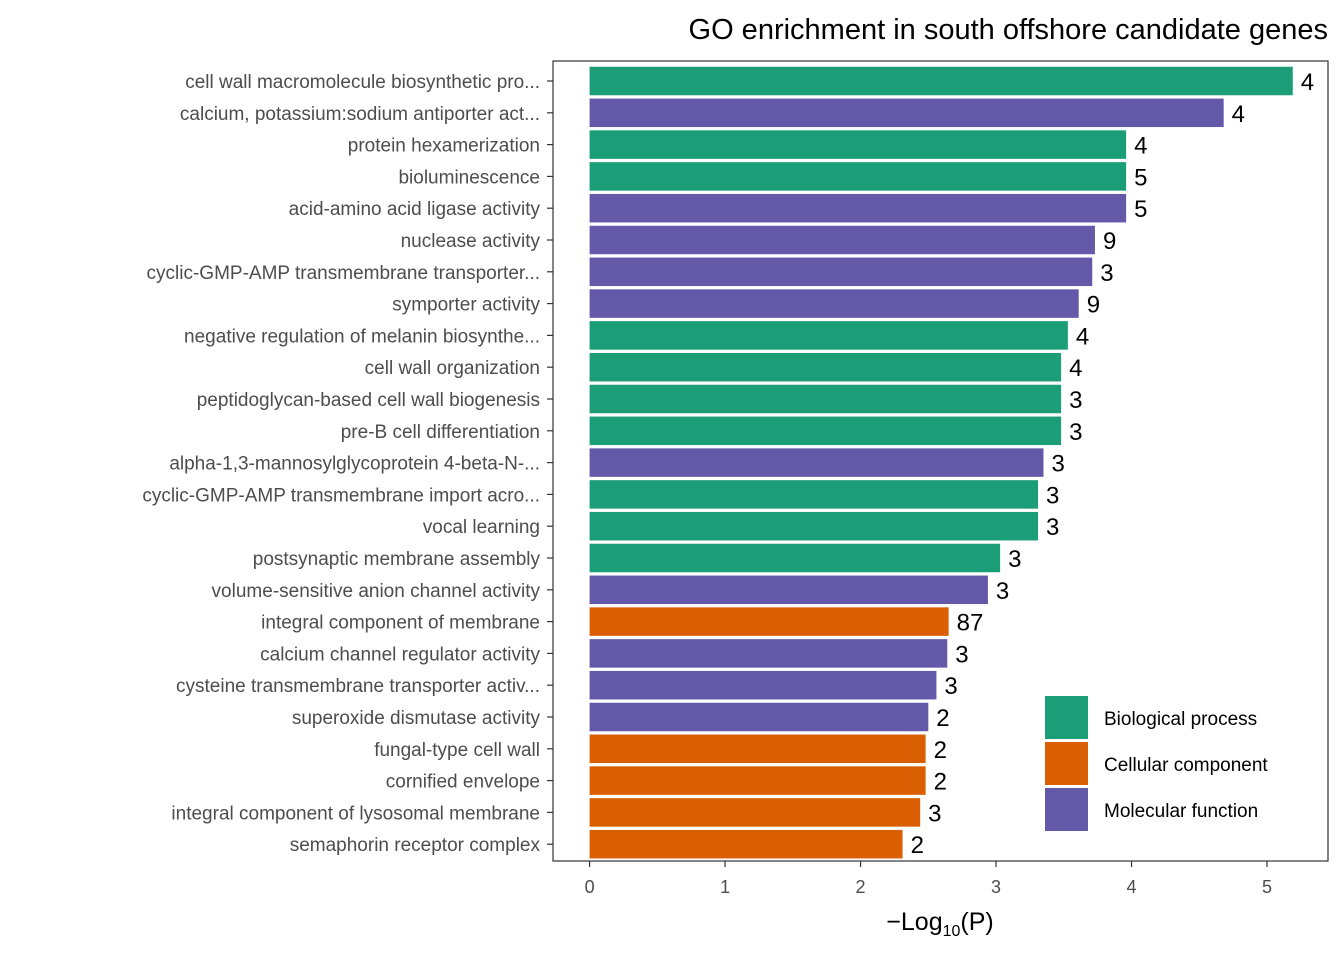  I want to click on category-label: integral component of lysosomal membrane, so click(355, 813).